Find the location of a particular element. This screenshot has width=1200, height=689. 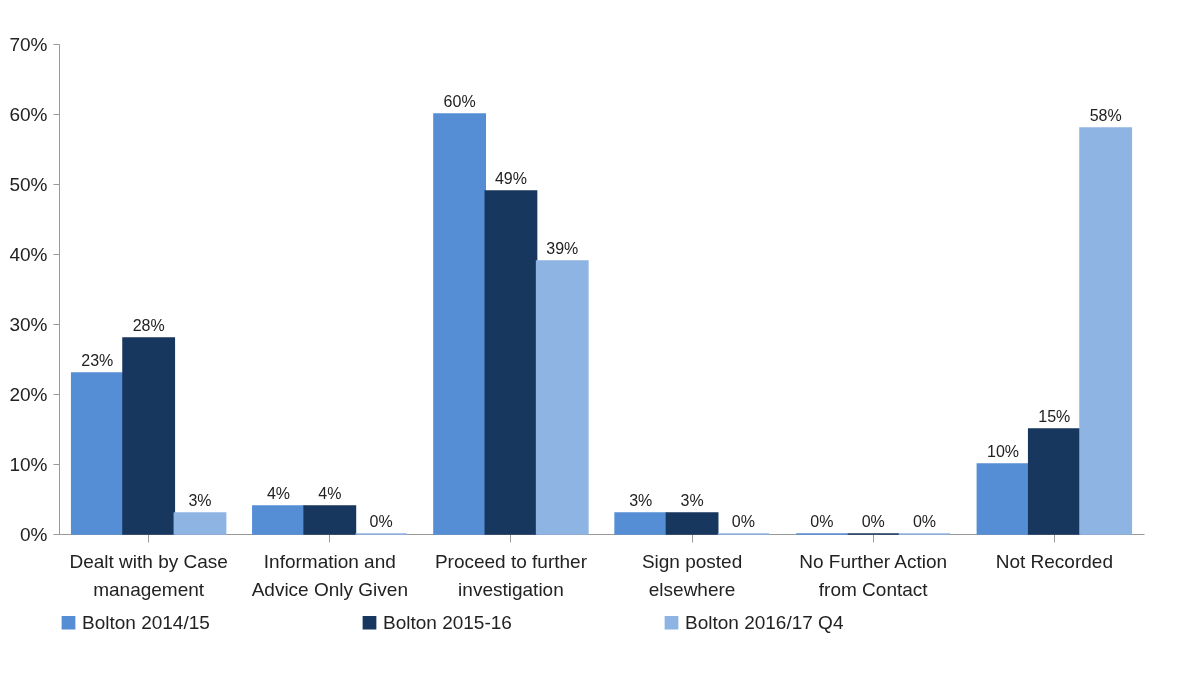

legend-label: Bolton 2014/15 is located at coordinates (146, 622).